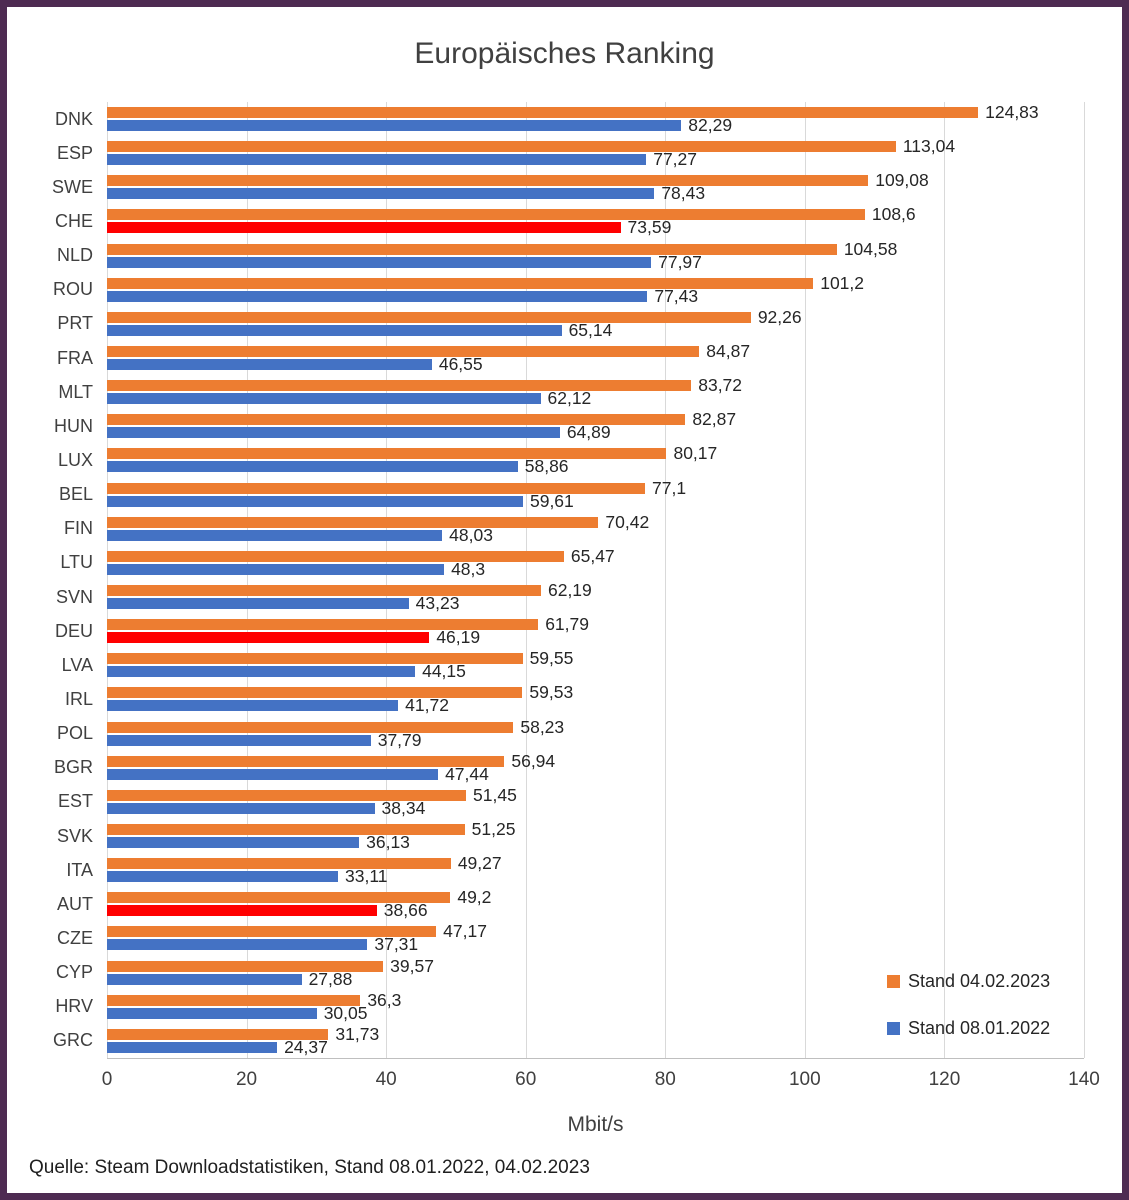  What do you see at coordinates (488, 181) in the screenshot?
I see `bar-swe-2023` at bounding box center [488, 181].